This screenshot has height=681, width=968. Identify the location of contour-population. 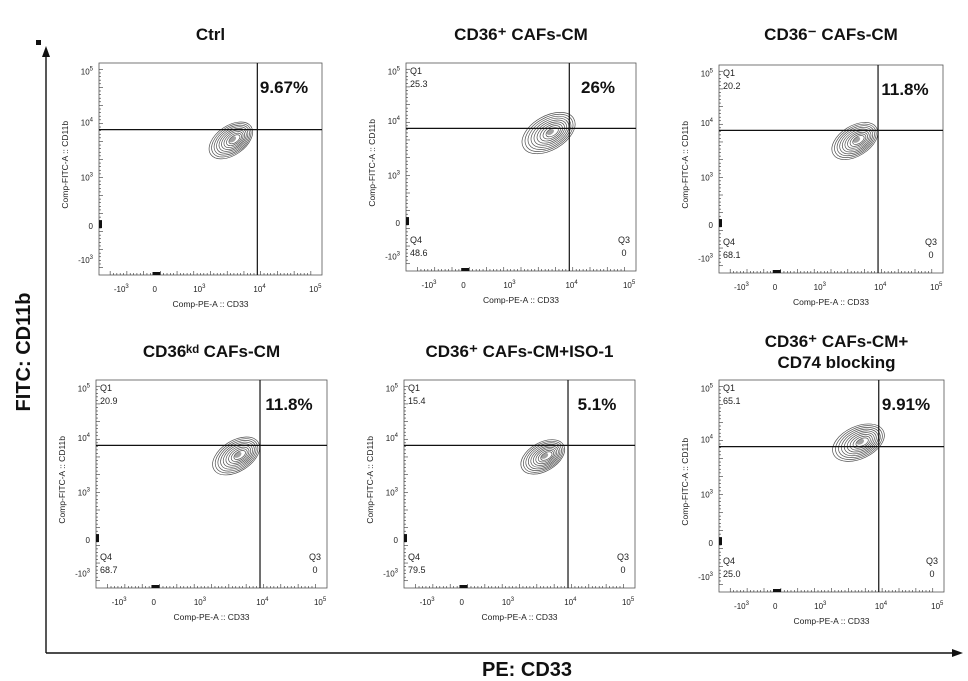
(855, 141).